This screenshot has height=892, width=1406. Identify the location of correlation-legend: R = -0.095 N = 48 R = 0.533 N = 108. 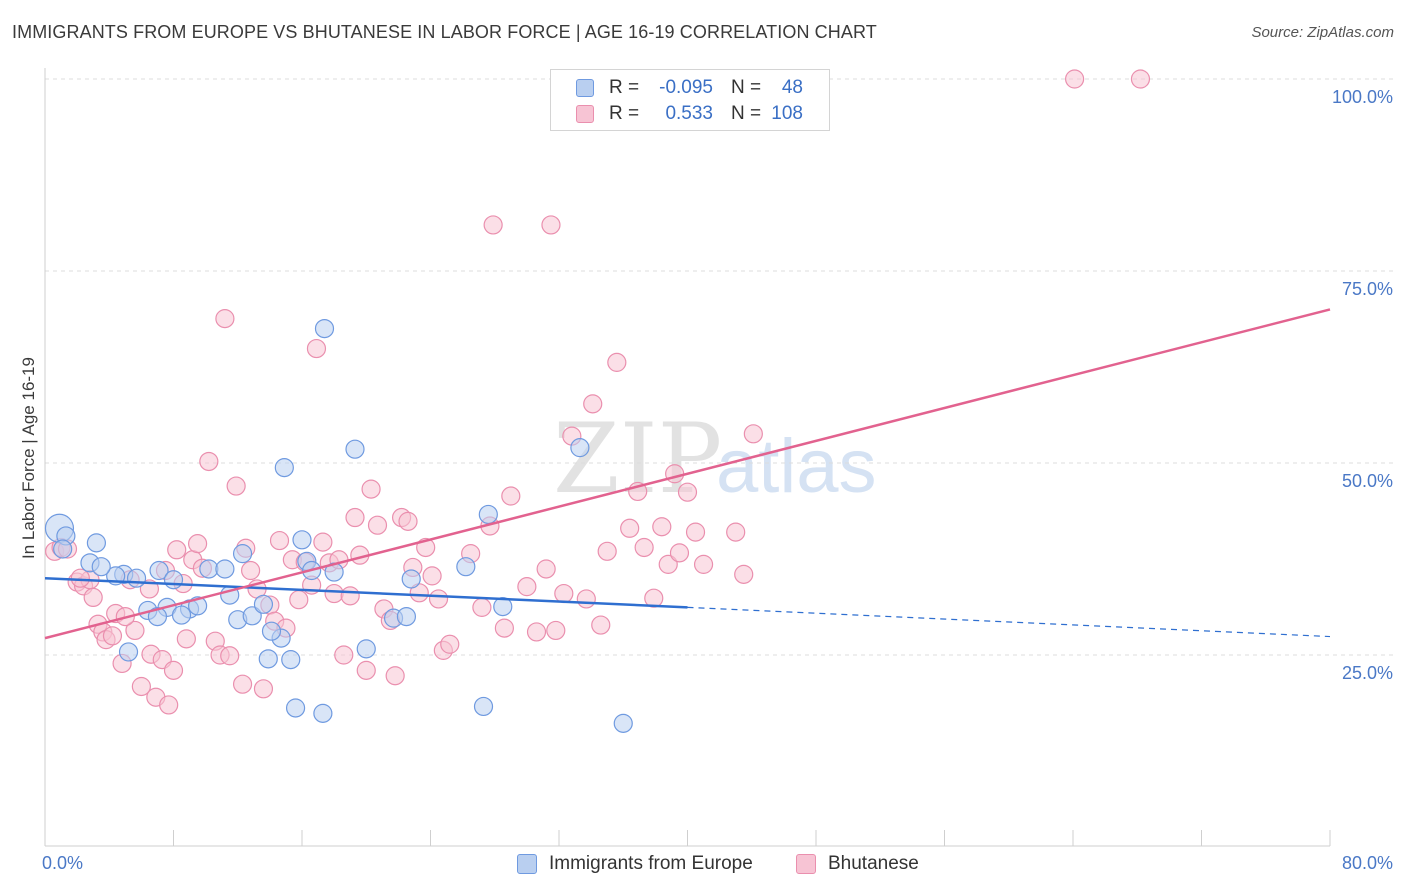
(690, 100).